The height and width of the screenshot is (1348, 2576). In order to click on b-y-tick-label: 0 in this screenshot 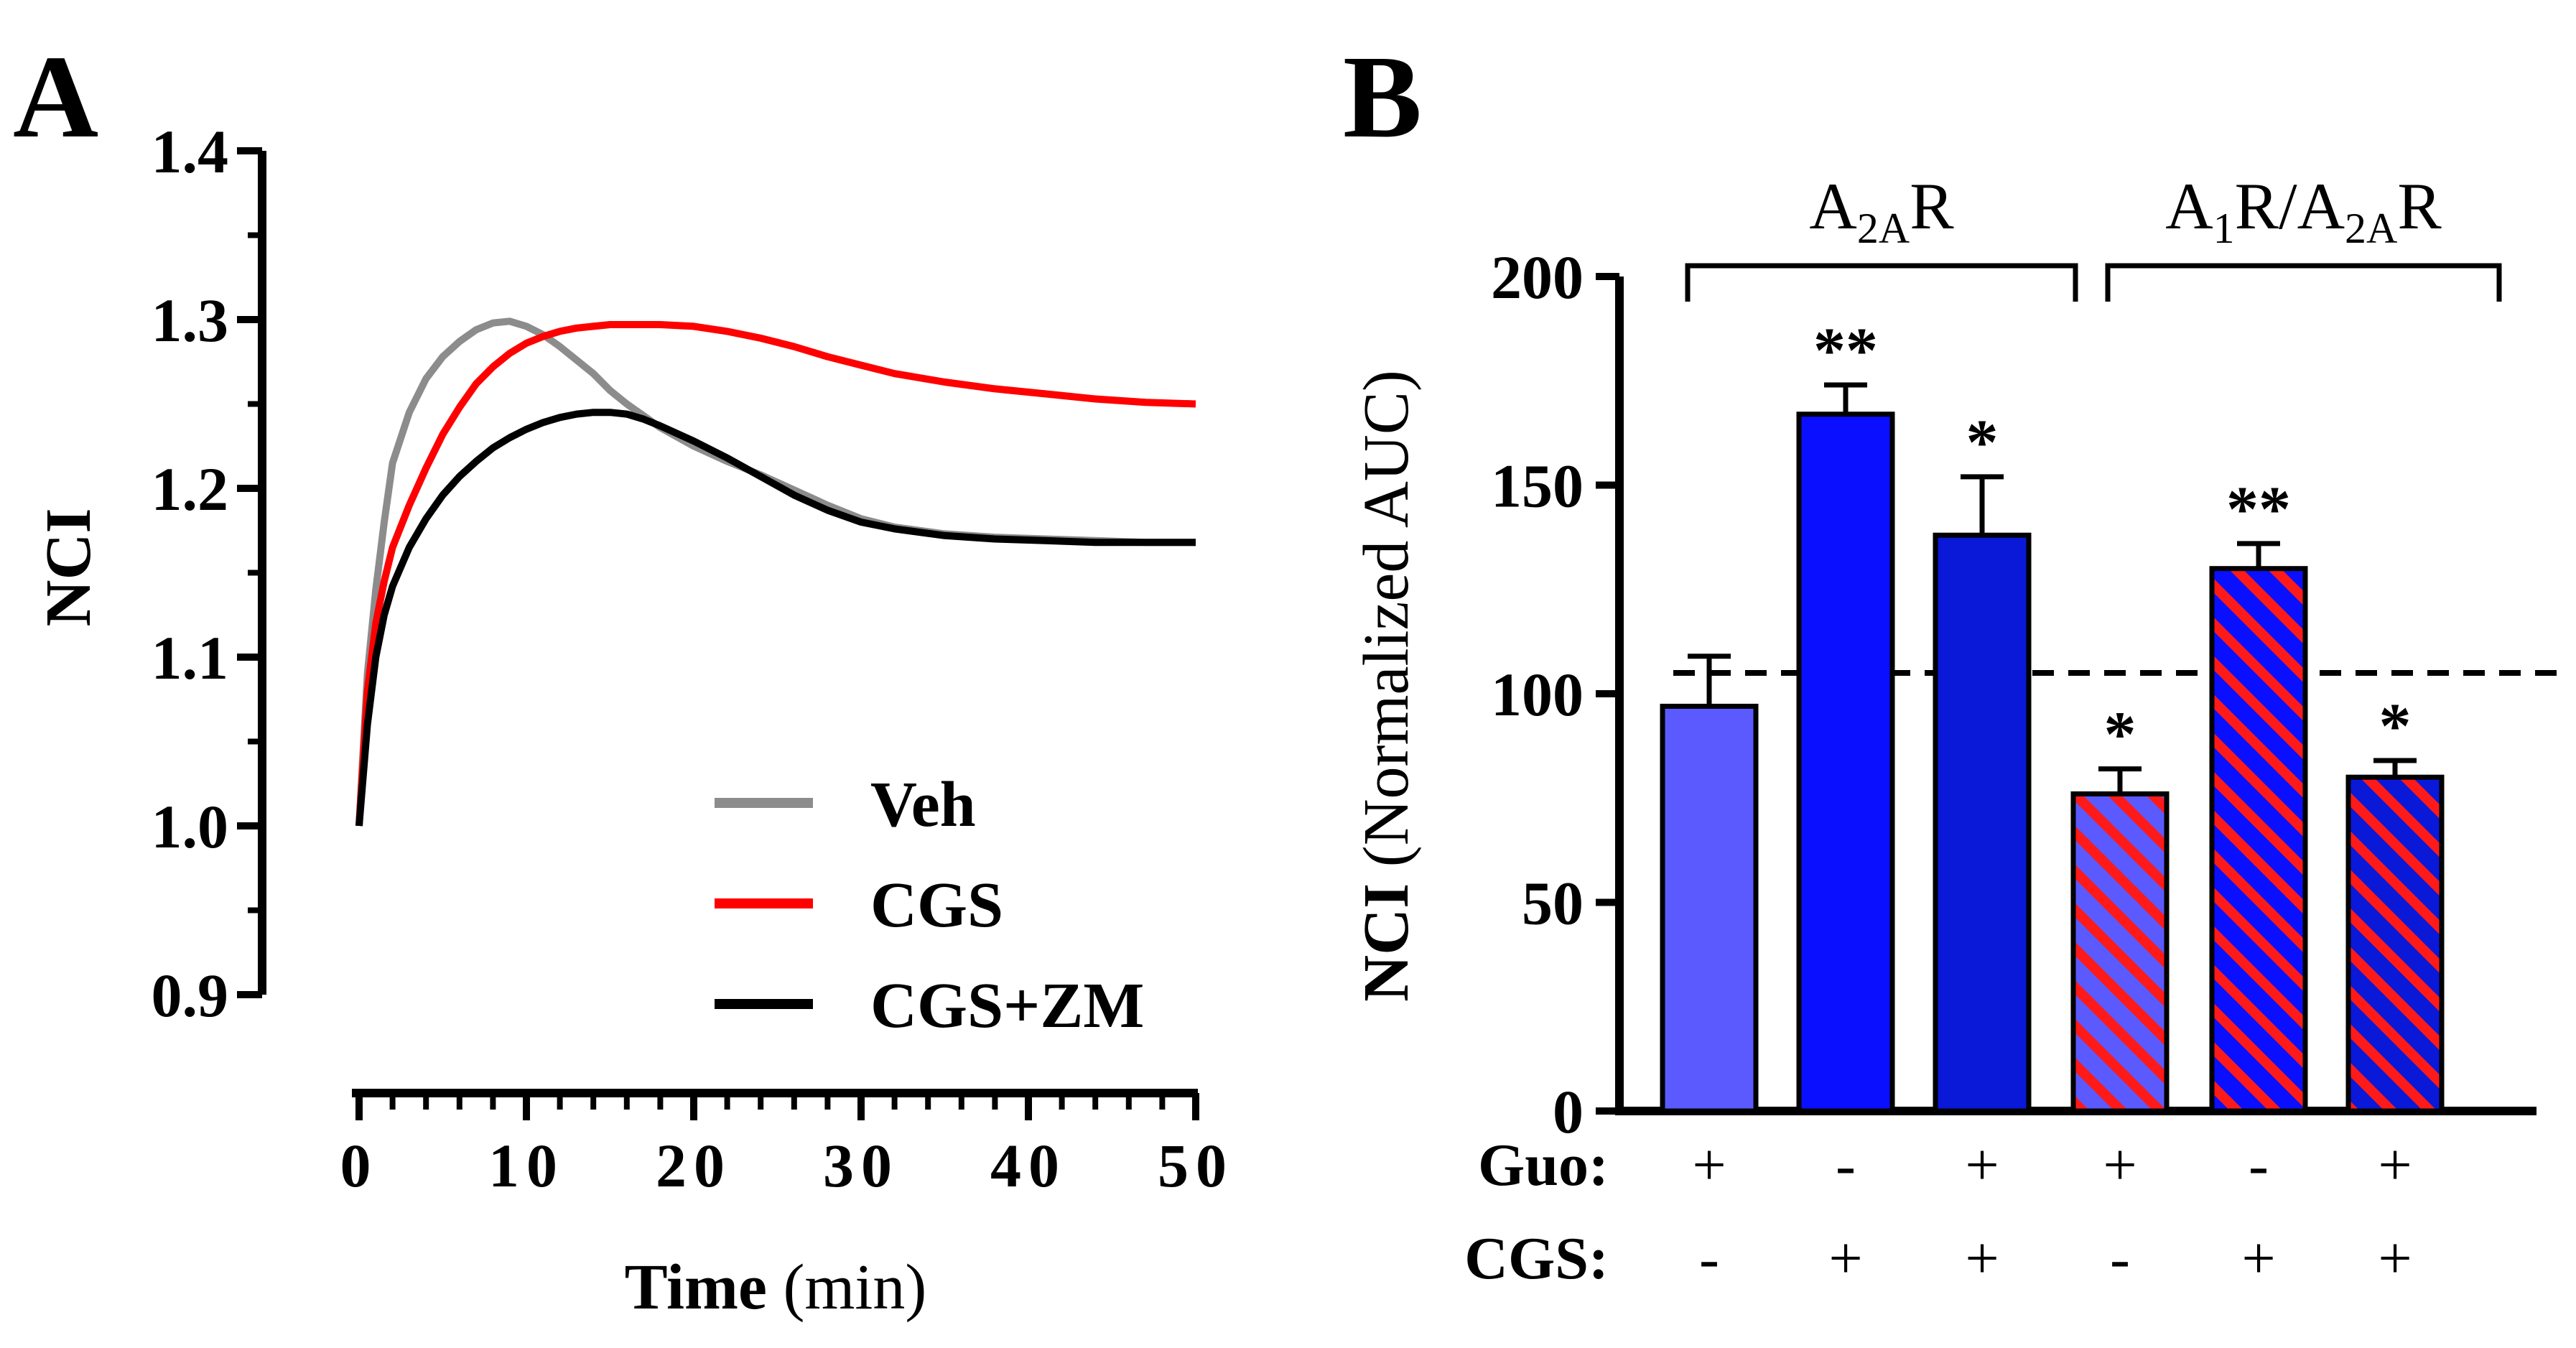, I will do `click(1569, 1111)`.